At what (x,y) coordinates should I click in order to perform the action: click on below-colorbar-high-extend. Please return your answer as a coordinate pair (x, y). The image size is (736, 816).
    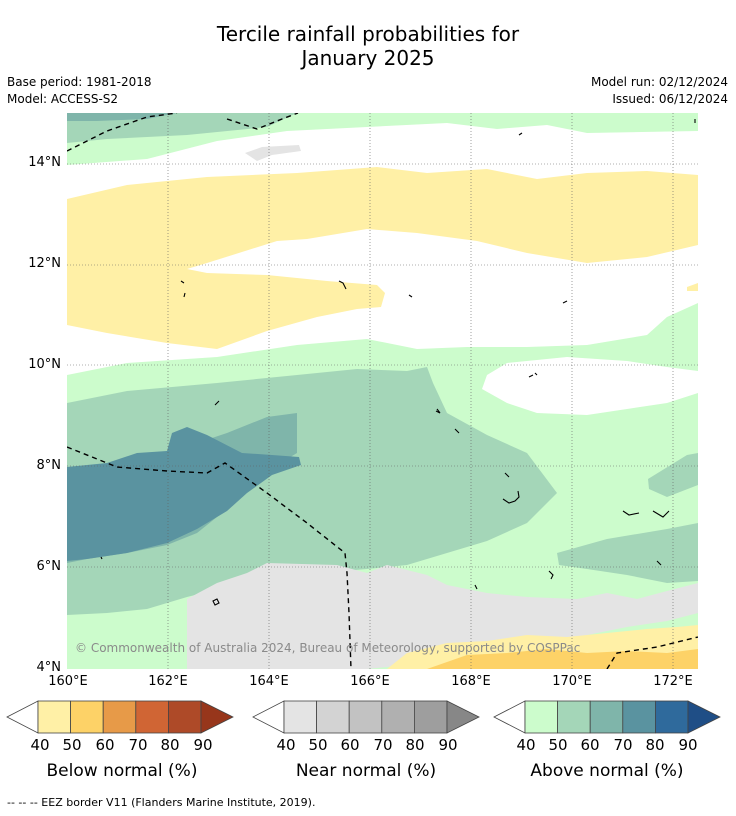
    Looking at the image, I should click on (217, 717).